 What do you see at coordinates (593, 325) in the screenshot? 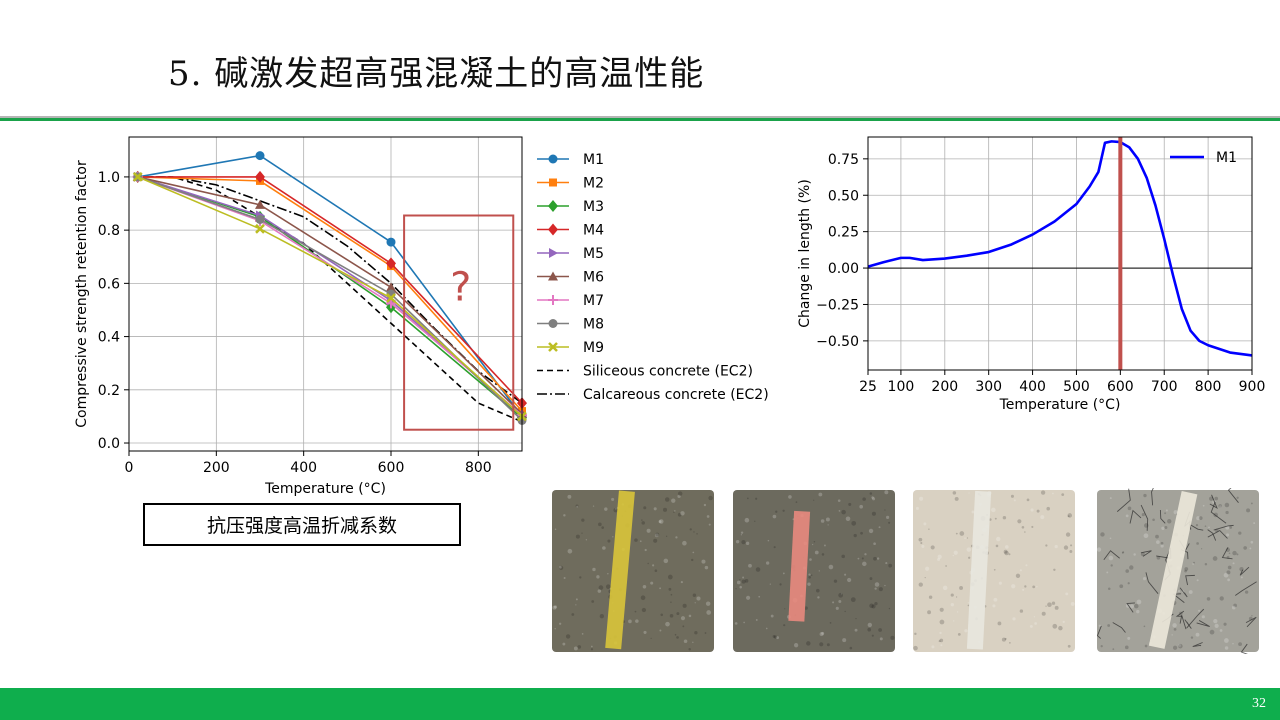
I see `legend-label: M8` at bounding box center [593, 325].